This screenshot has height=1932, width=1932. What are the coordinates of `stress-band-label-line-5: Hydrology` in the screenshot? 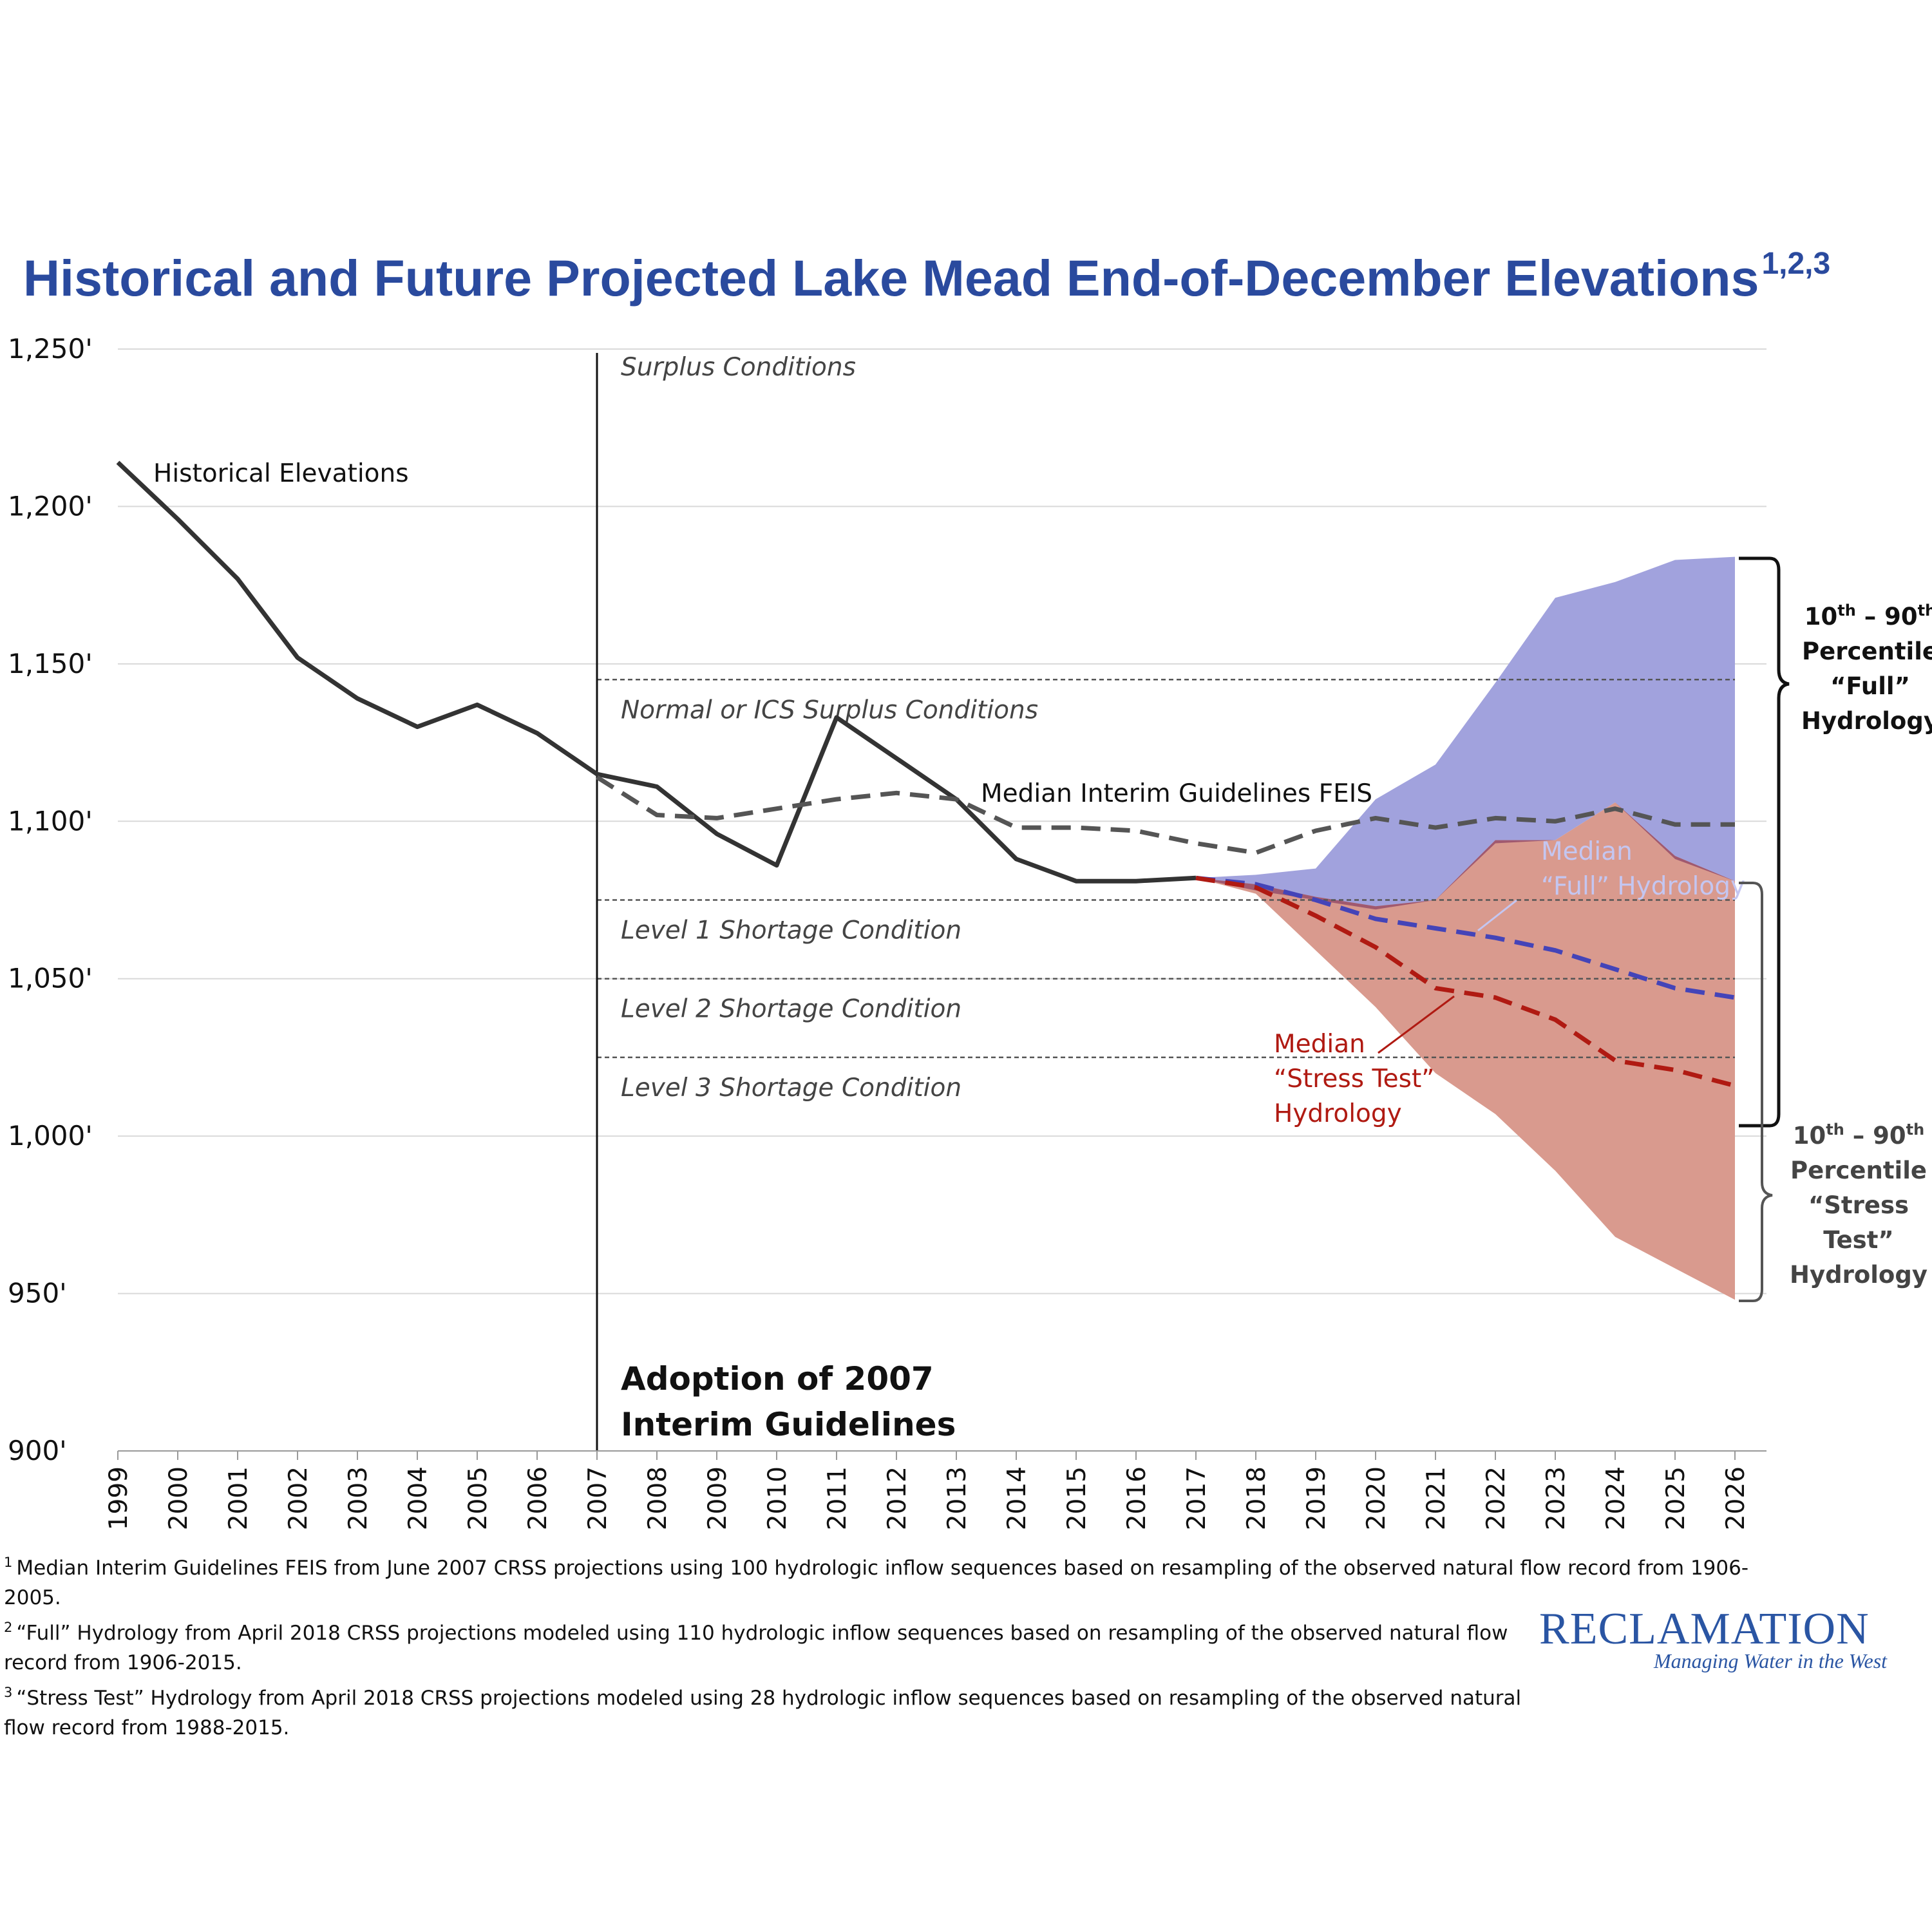 It's located at (1859, 1275).